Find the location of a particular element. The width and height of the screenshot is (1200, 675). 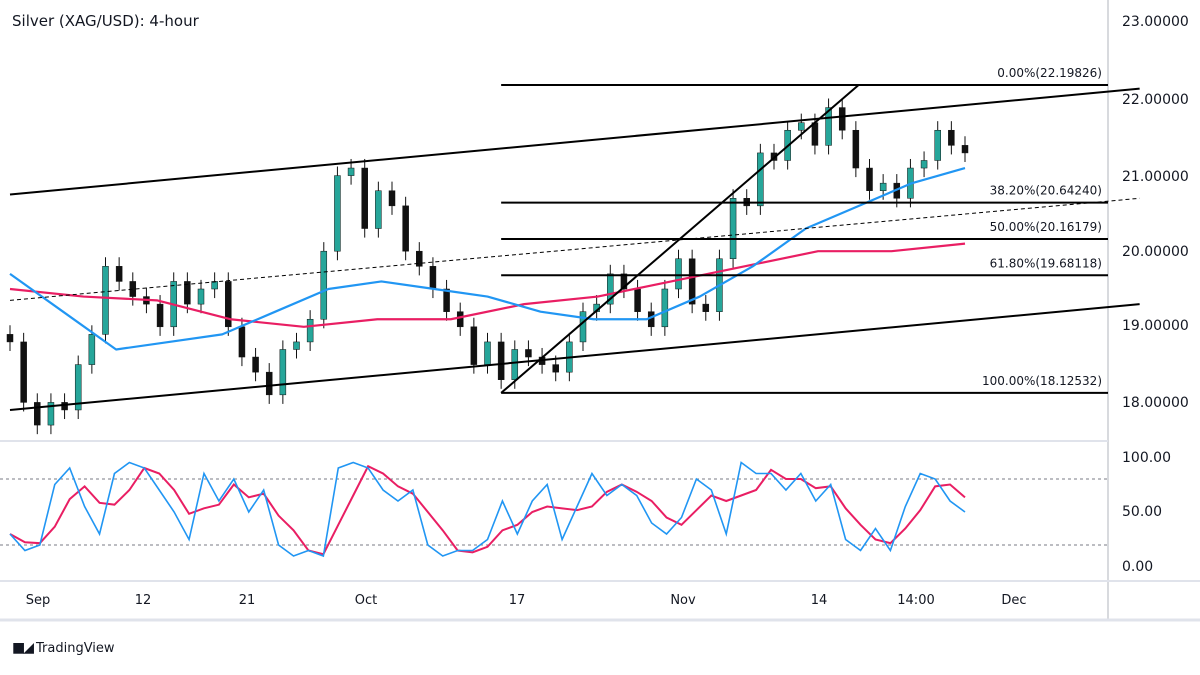

price-tick-label: 22.00000 is located at coordinates (1155, 100).